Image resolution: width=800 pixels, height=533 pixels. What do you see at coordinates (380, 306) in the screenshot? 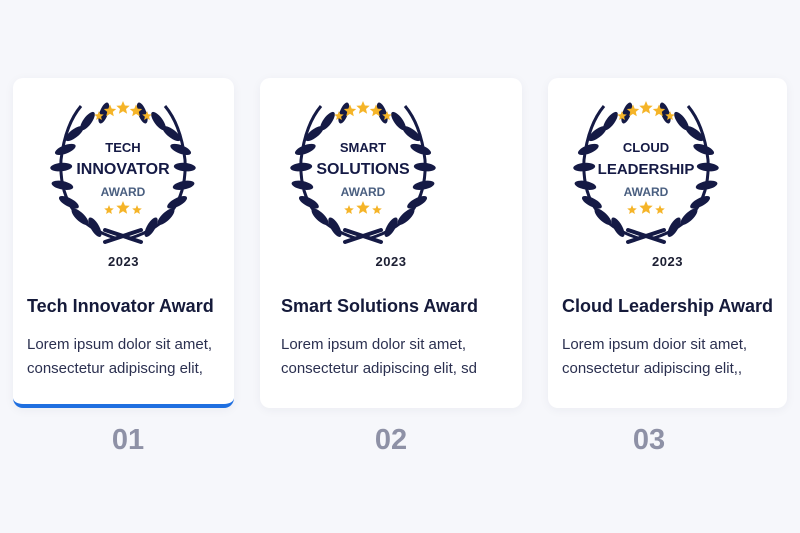
I see `award-title: Smart Solutions Award` at bounding box center [380, 306].